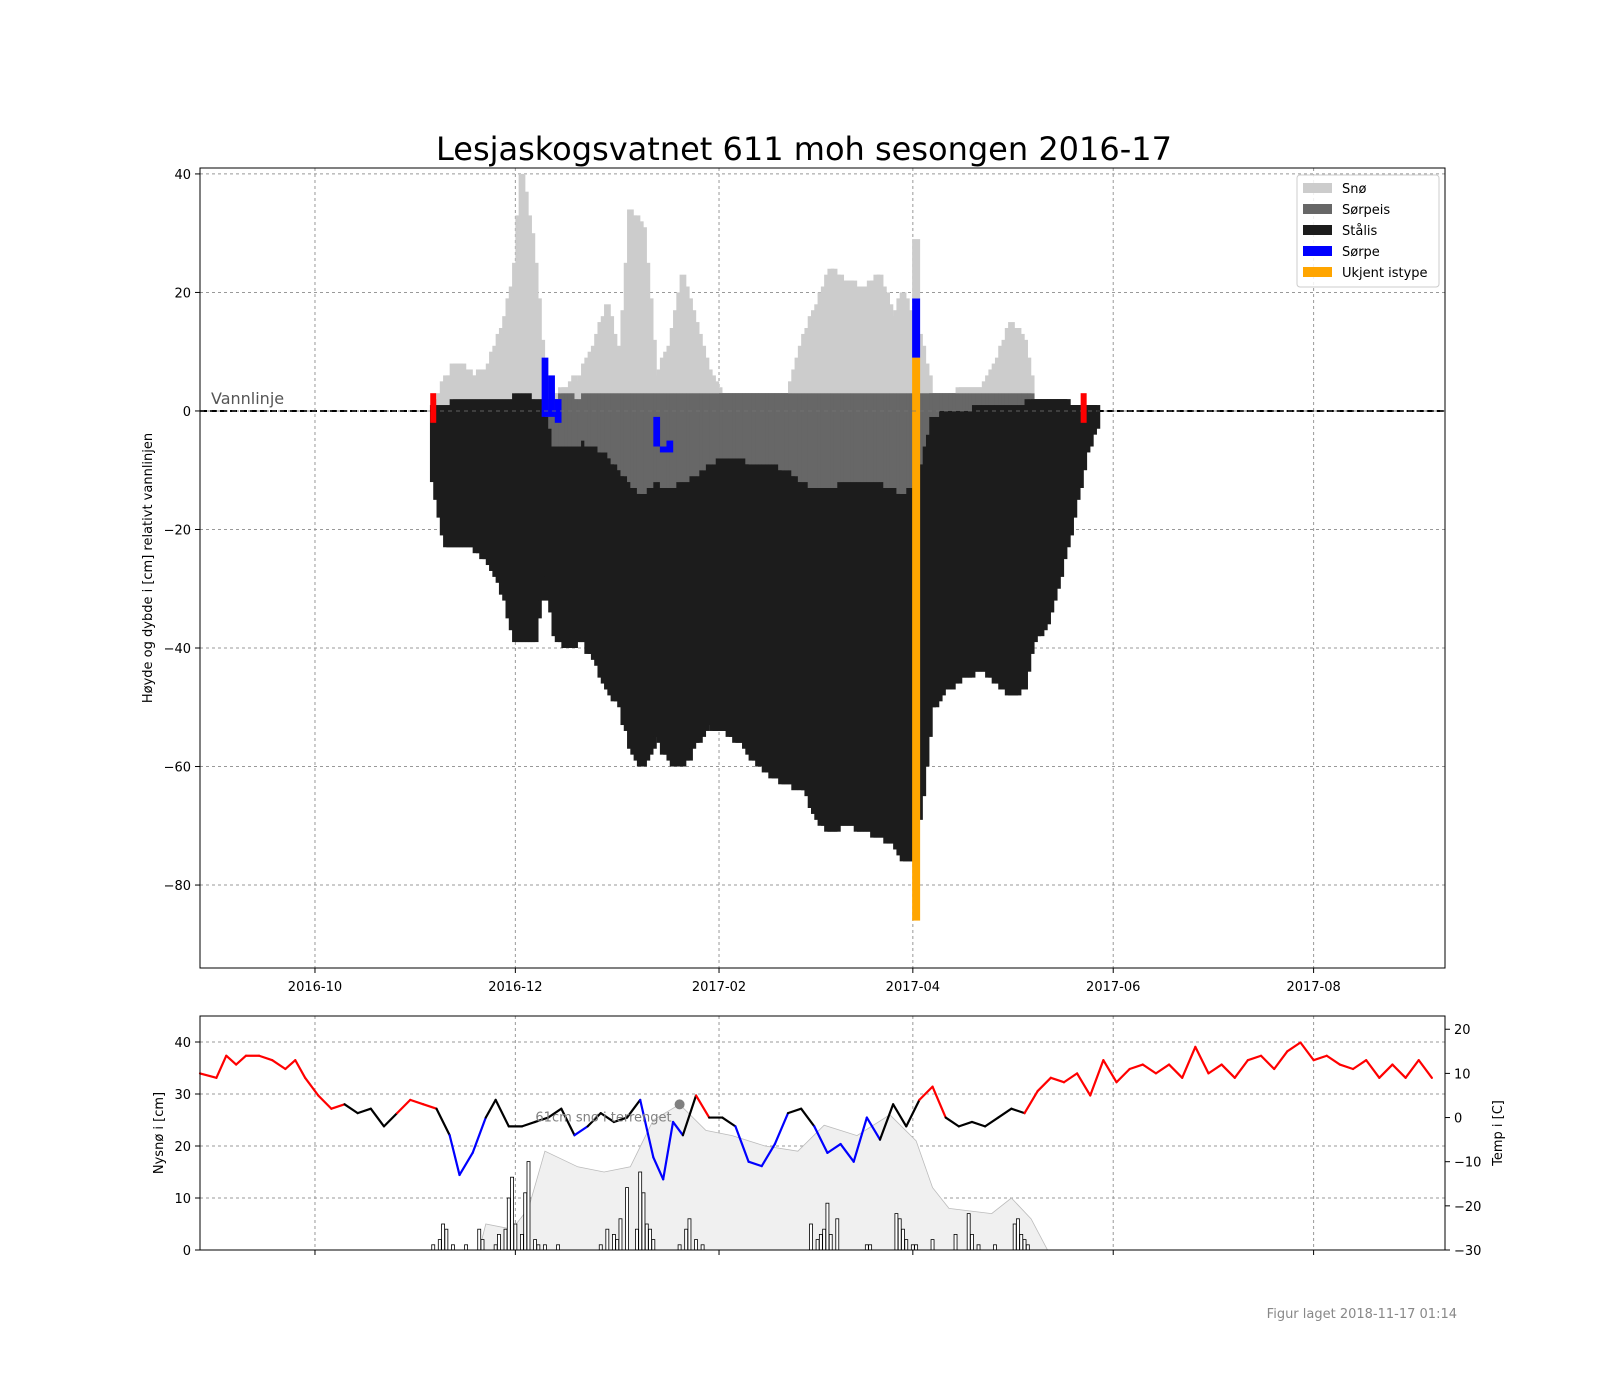 The image size is (1600, 1400). What do you see at coordinates (1360, 231) in the screenshot?
I see `legend-label: Stålis` at bounding box center [1360, 231].